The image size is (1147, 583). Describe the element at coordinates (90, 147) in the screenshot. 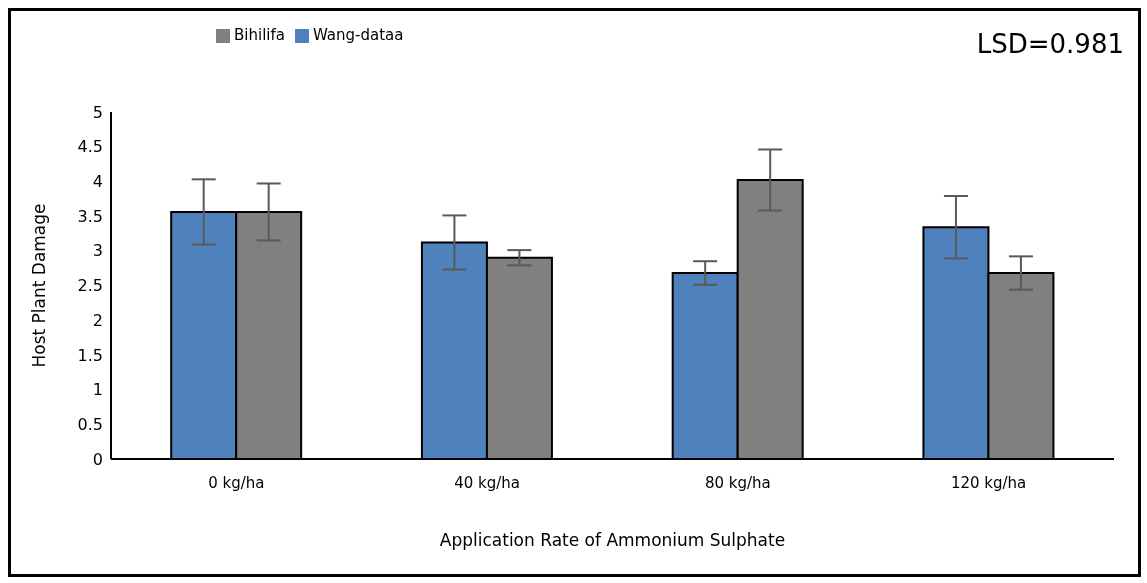

I see `y-tick-label: 4.5` at that location.